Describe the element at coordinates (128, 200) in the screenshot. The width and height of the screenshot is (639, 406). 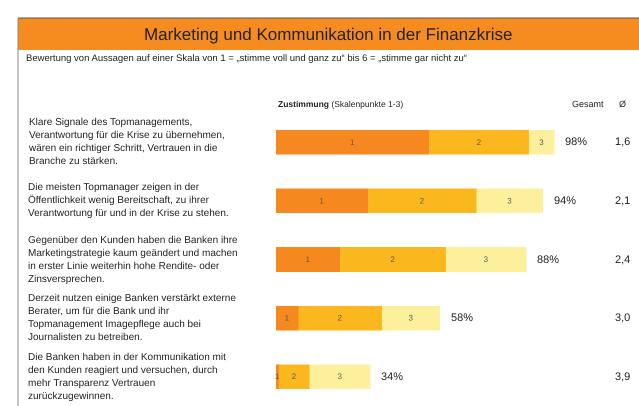
I see `y-tick-label: Die meisten Topmanager zeigen in der Öffentlichkeit wenig Bereitschaft, zu ihrer Verantwortung für und in der Krise zu stehen.` at that location.